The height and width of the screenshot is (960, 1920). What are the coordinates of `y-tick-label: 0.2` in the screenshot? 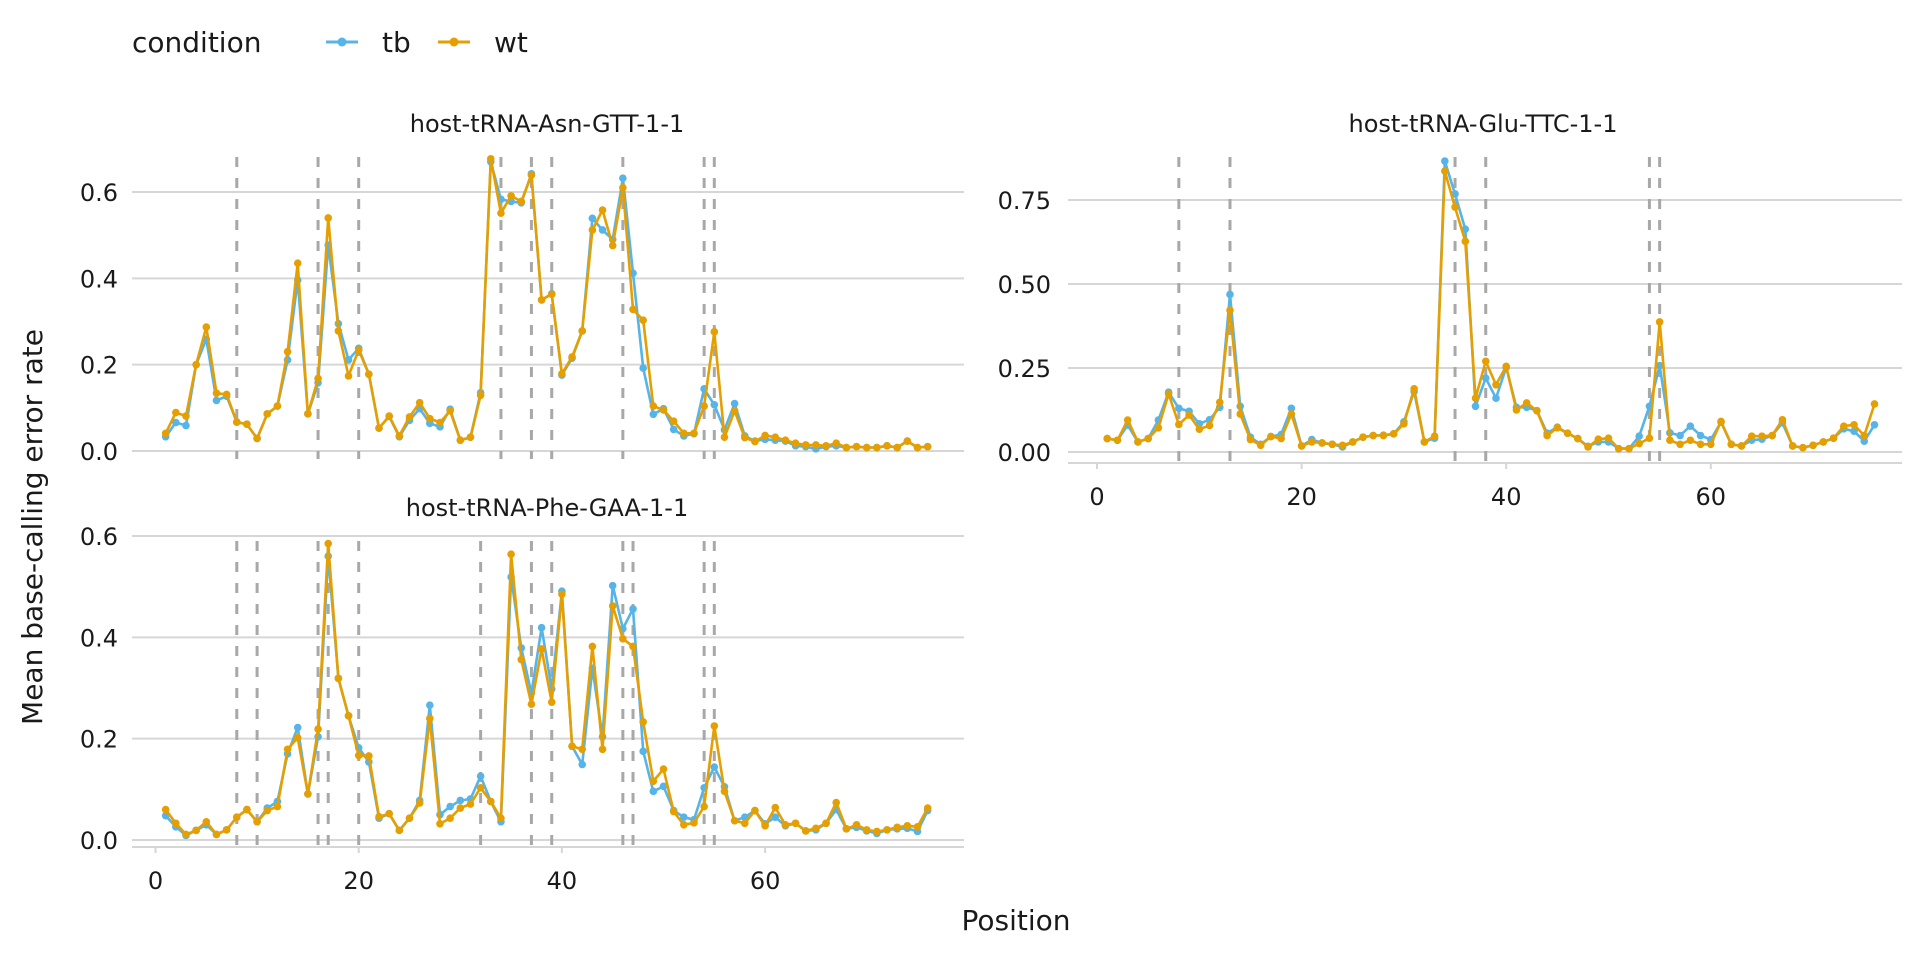 It's located at (99, 740).